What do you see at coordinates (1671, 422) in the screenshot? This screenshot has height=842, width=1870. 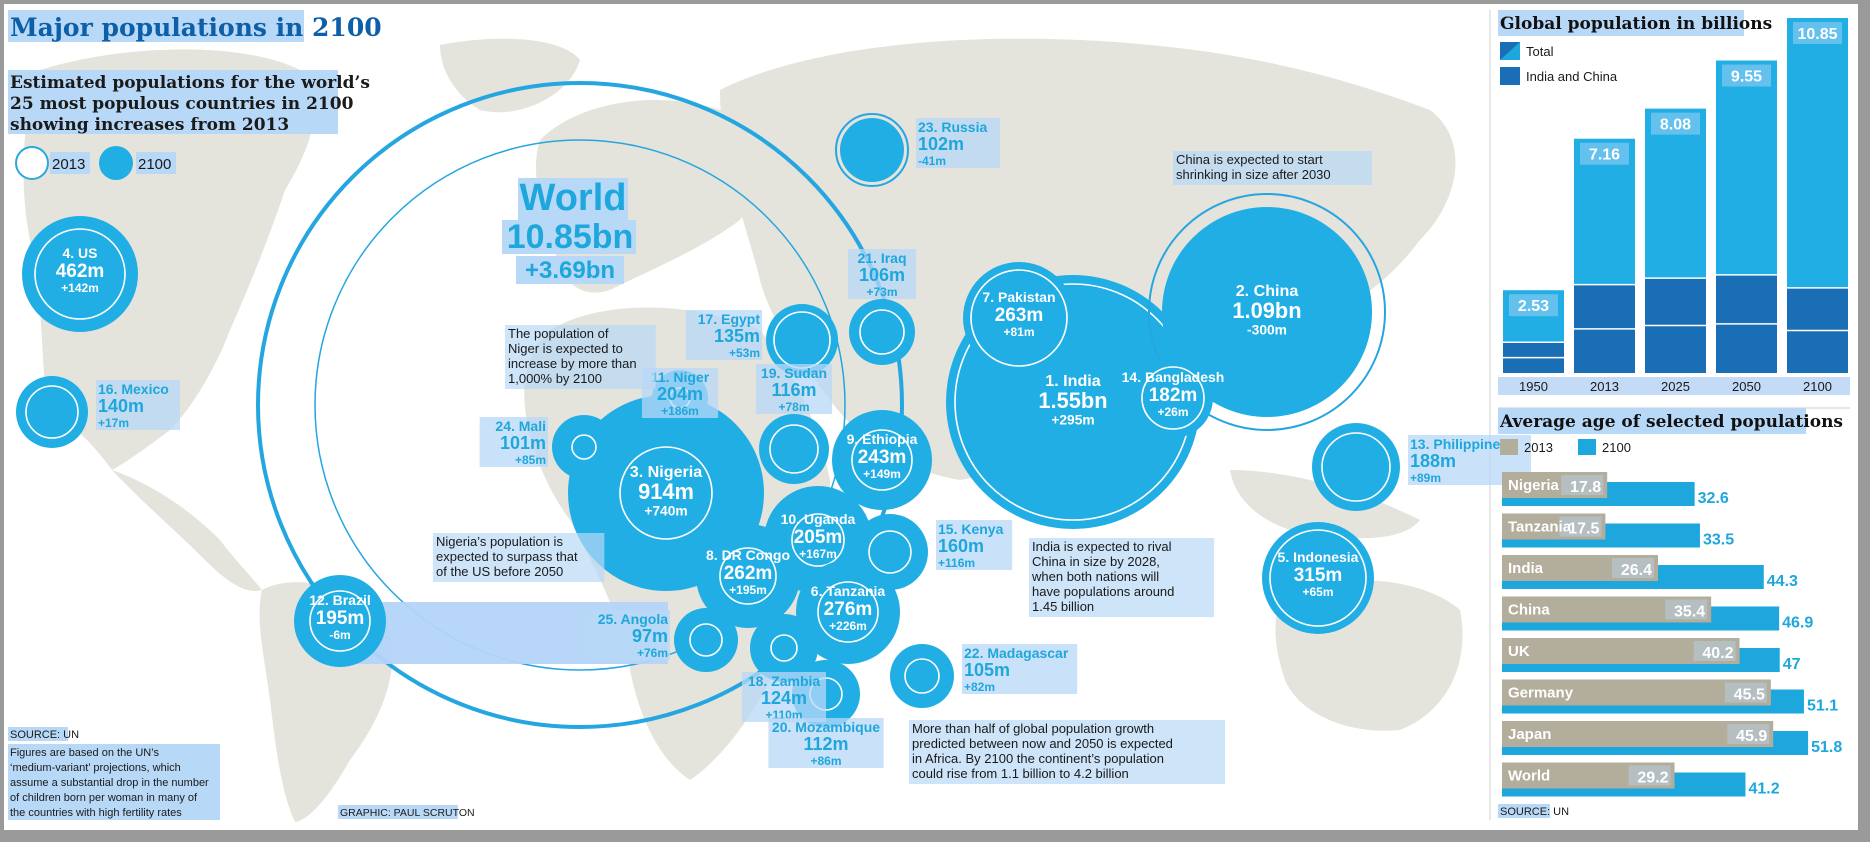 I see `age-chart-title: Average age of selected populations` at bounding box center [1671, 422].